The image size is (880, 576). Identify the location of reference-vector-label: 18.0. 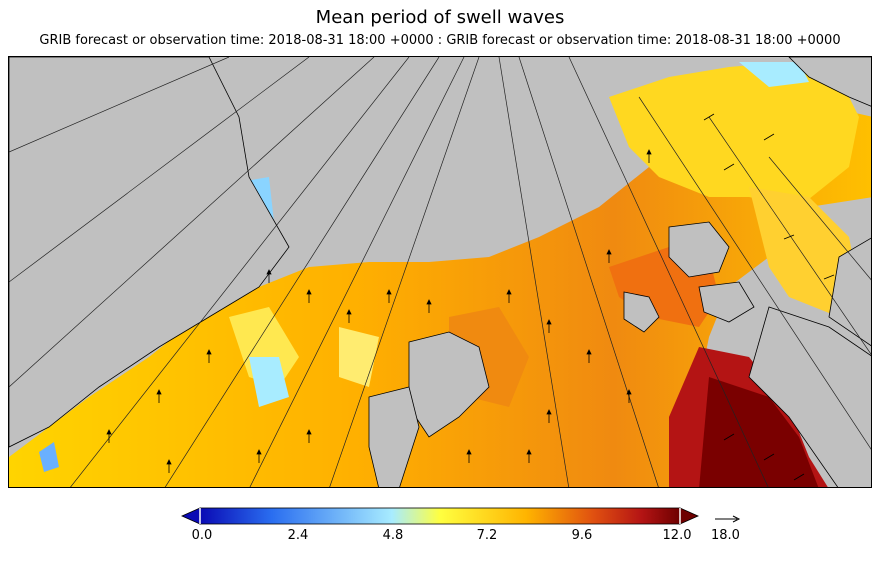
(725, 535).